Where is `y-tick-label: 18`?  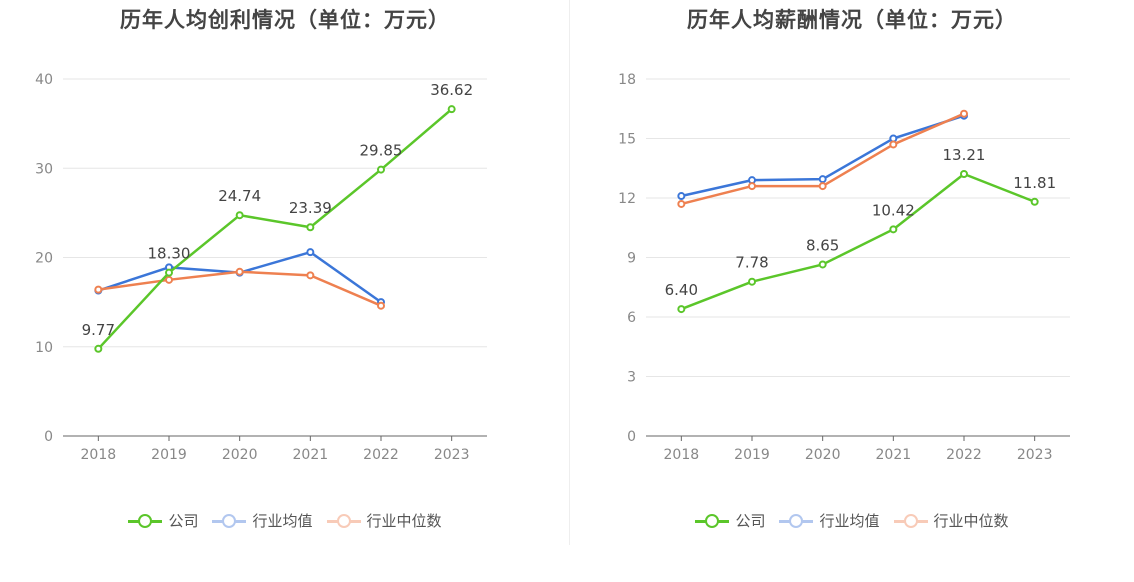
y-tick-label: 18 is located at coordinates (627, 80).